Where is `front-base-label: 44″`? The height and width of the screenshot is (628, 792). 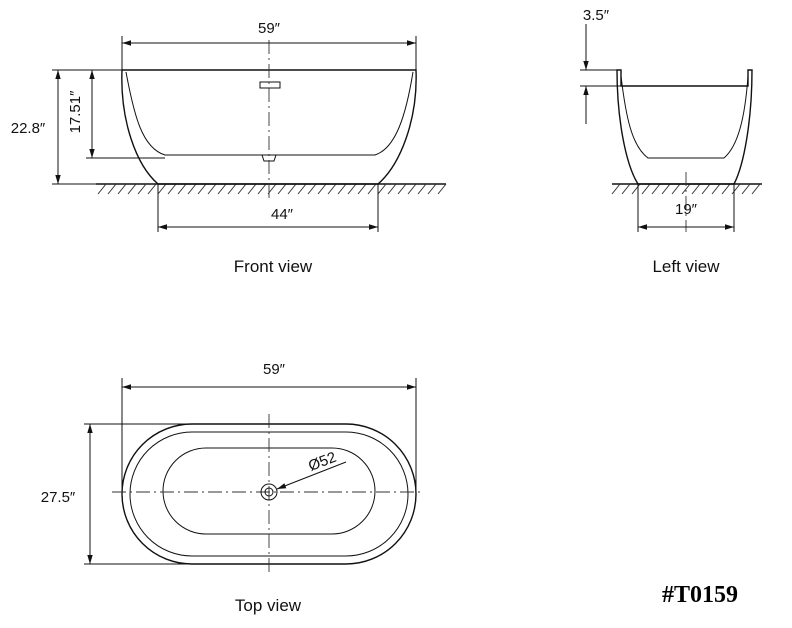 front-base-label: 44″ is located at coordinates (282, 214).